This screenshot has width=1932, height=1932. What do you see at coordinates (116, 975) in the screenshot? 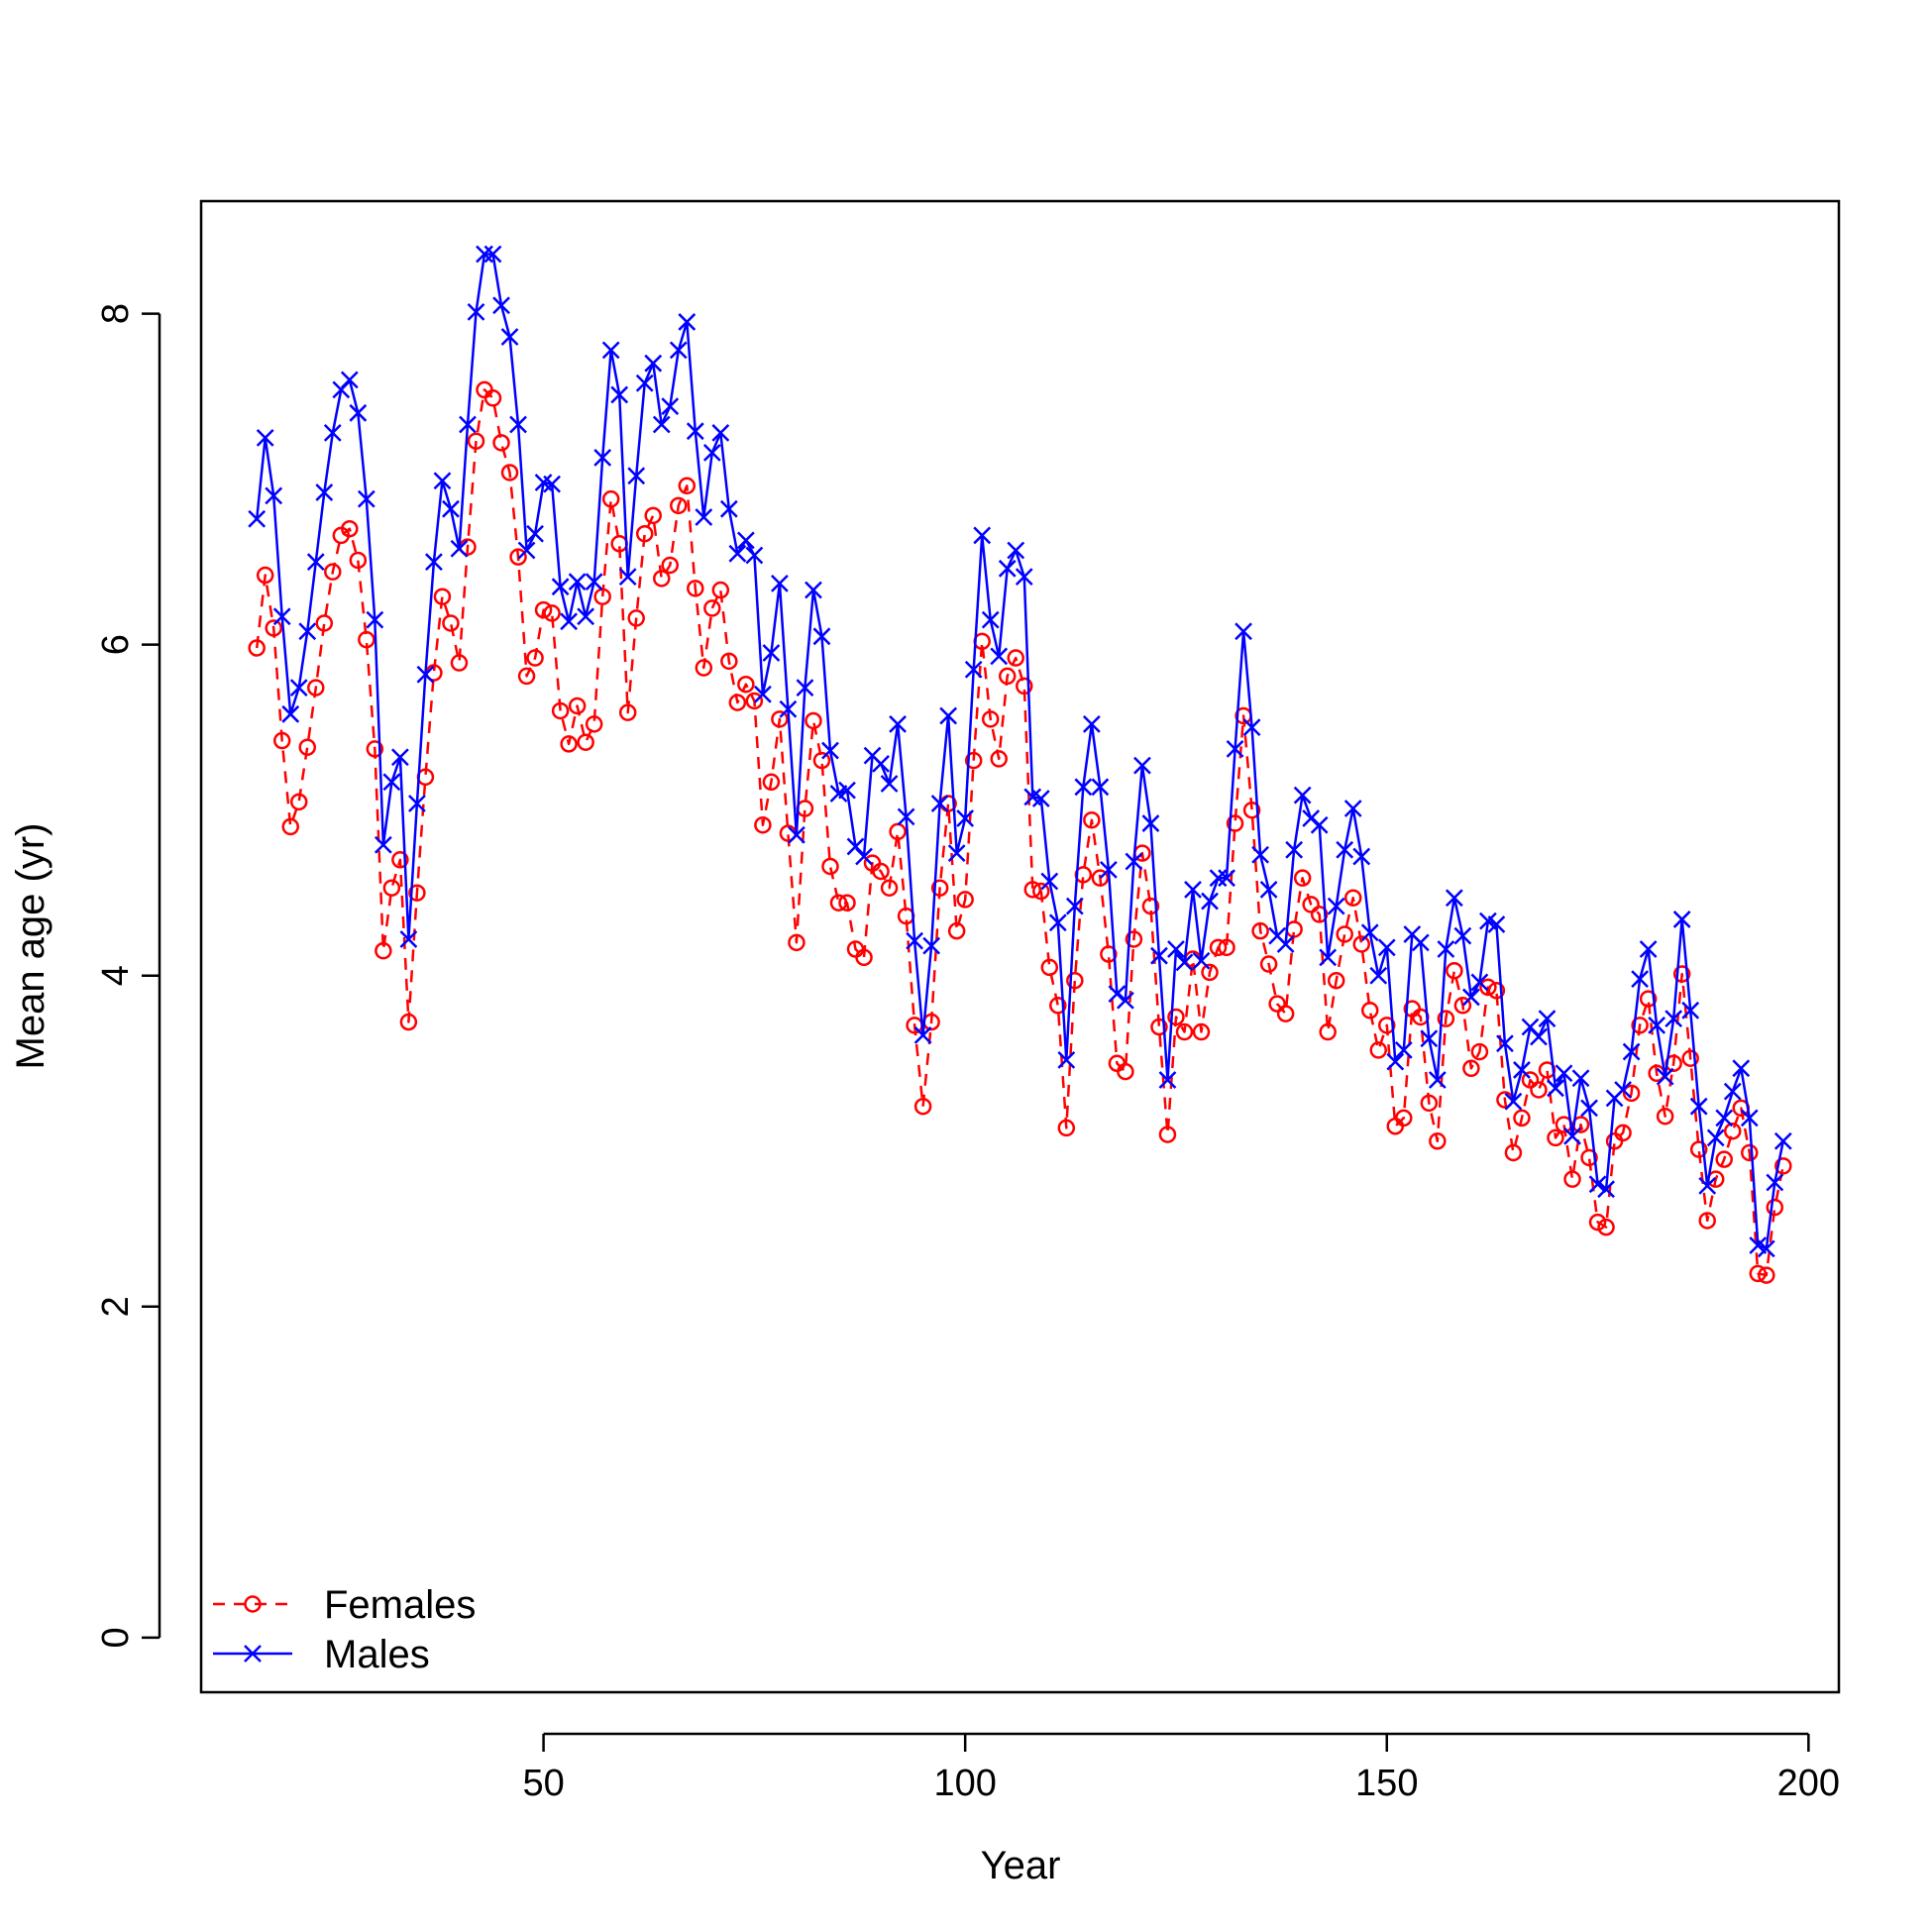
I see `y-tick-label: 4` at bounding box center [116, 975].